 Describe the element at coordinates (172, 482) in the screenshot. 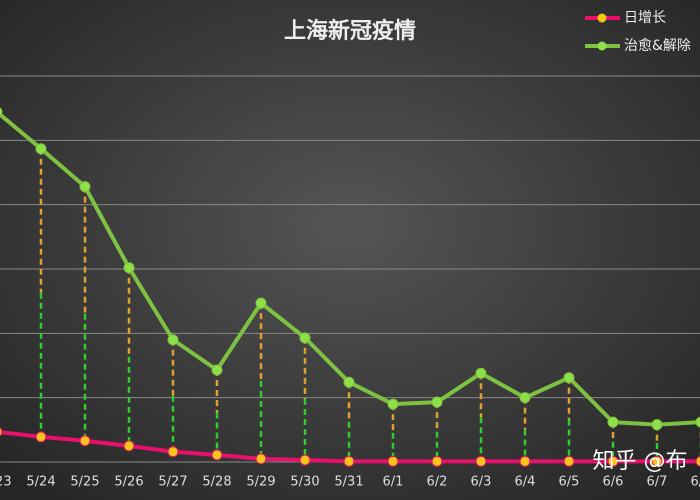

I see `x-tick-label: 5/27` at that location.